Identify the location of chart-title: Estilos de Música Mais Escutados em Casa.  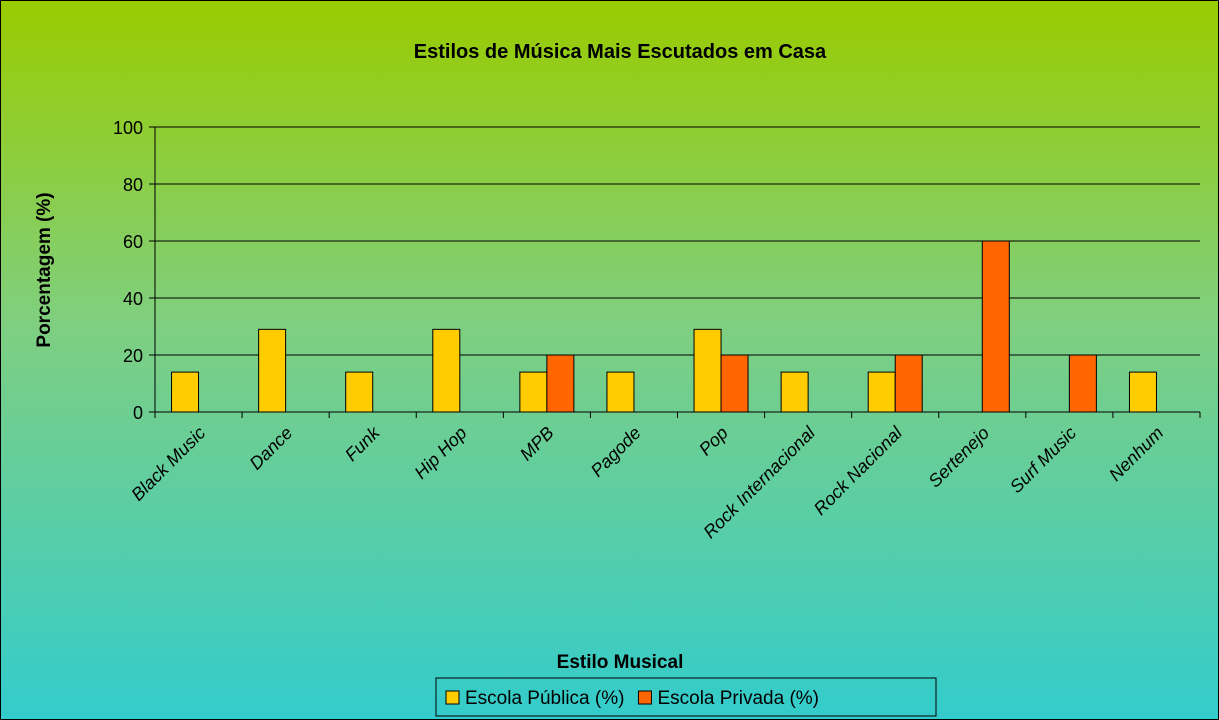
(620, 52).